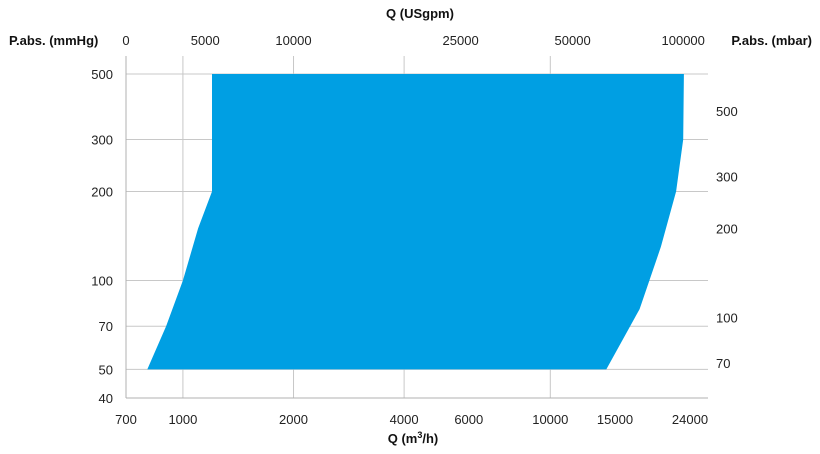 The image size is (820, 454). Describe the element at coordinates (106, 369) in the screenshot. I see `y-left-tick-label-50: 50` at that location.